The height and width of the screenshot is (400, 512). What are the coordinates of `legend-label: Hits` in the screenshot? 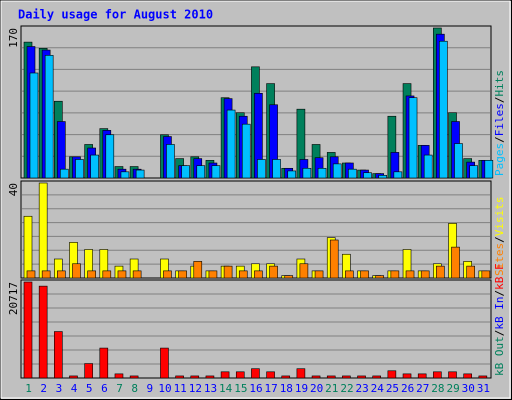 It's located at (499, 83).